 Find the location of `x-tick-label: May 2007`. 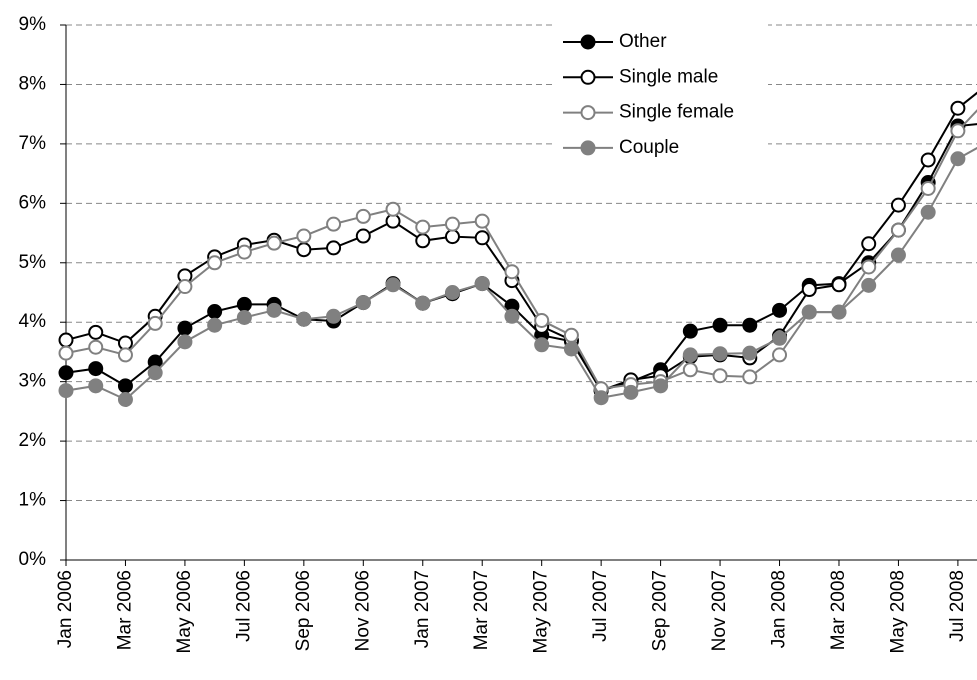

x-tick-label: May 2007 is located at coordinates (541, 611).